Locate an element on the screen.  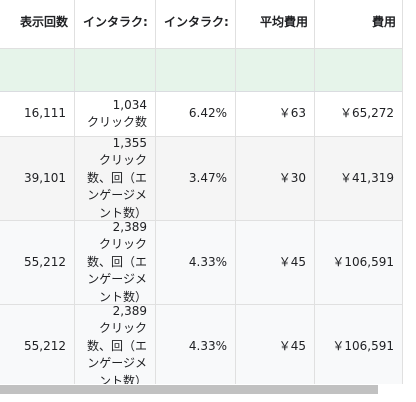
impressions-cell: 16,111 is located at coordinates (45, 113).